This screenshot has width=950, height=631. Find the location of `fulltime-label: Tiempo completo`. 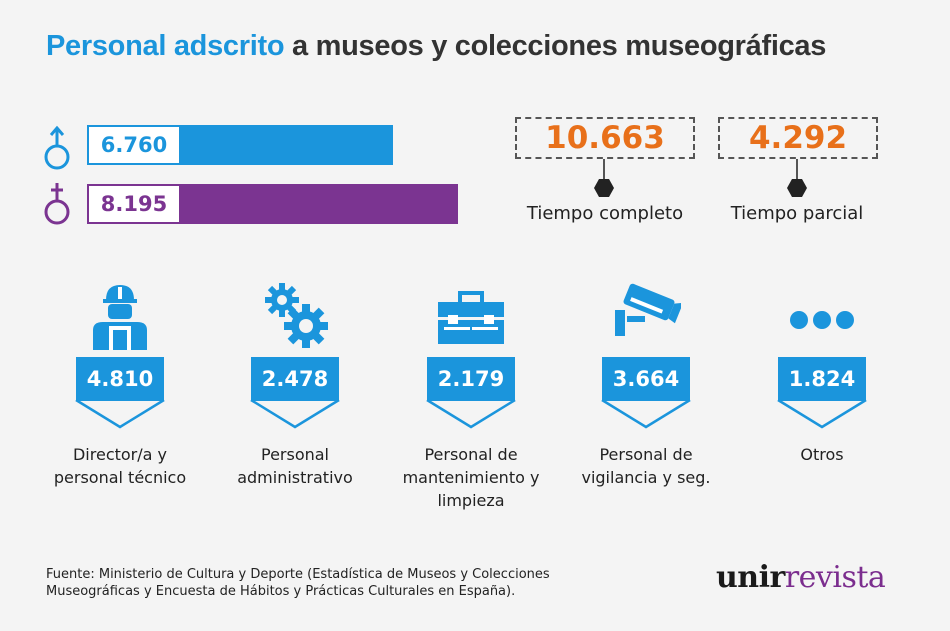

fulltime-label: Tiempo completo is located at coordinates (605, 213).